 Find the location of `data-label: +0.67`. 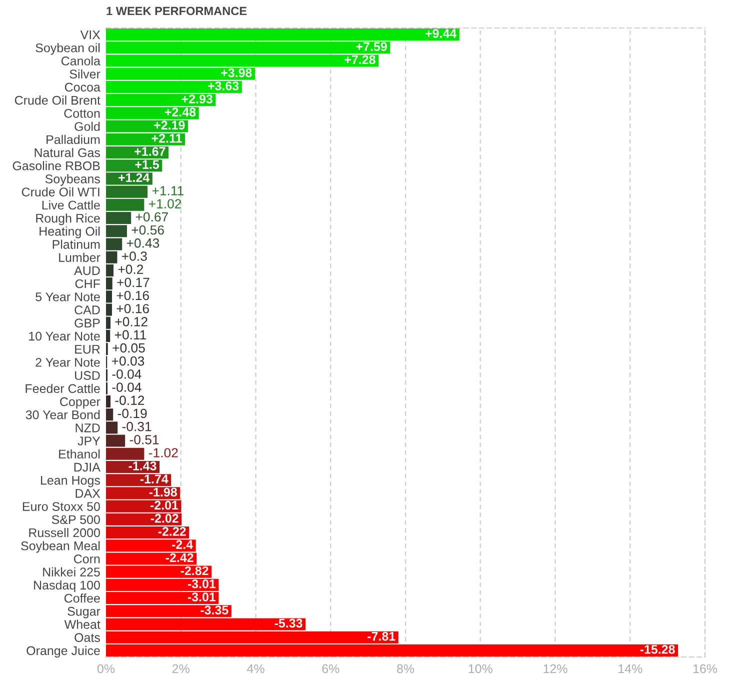

data-label: +0.67 is located at coordinates (152, 217).